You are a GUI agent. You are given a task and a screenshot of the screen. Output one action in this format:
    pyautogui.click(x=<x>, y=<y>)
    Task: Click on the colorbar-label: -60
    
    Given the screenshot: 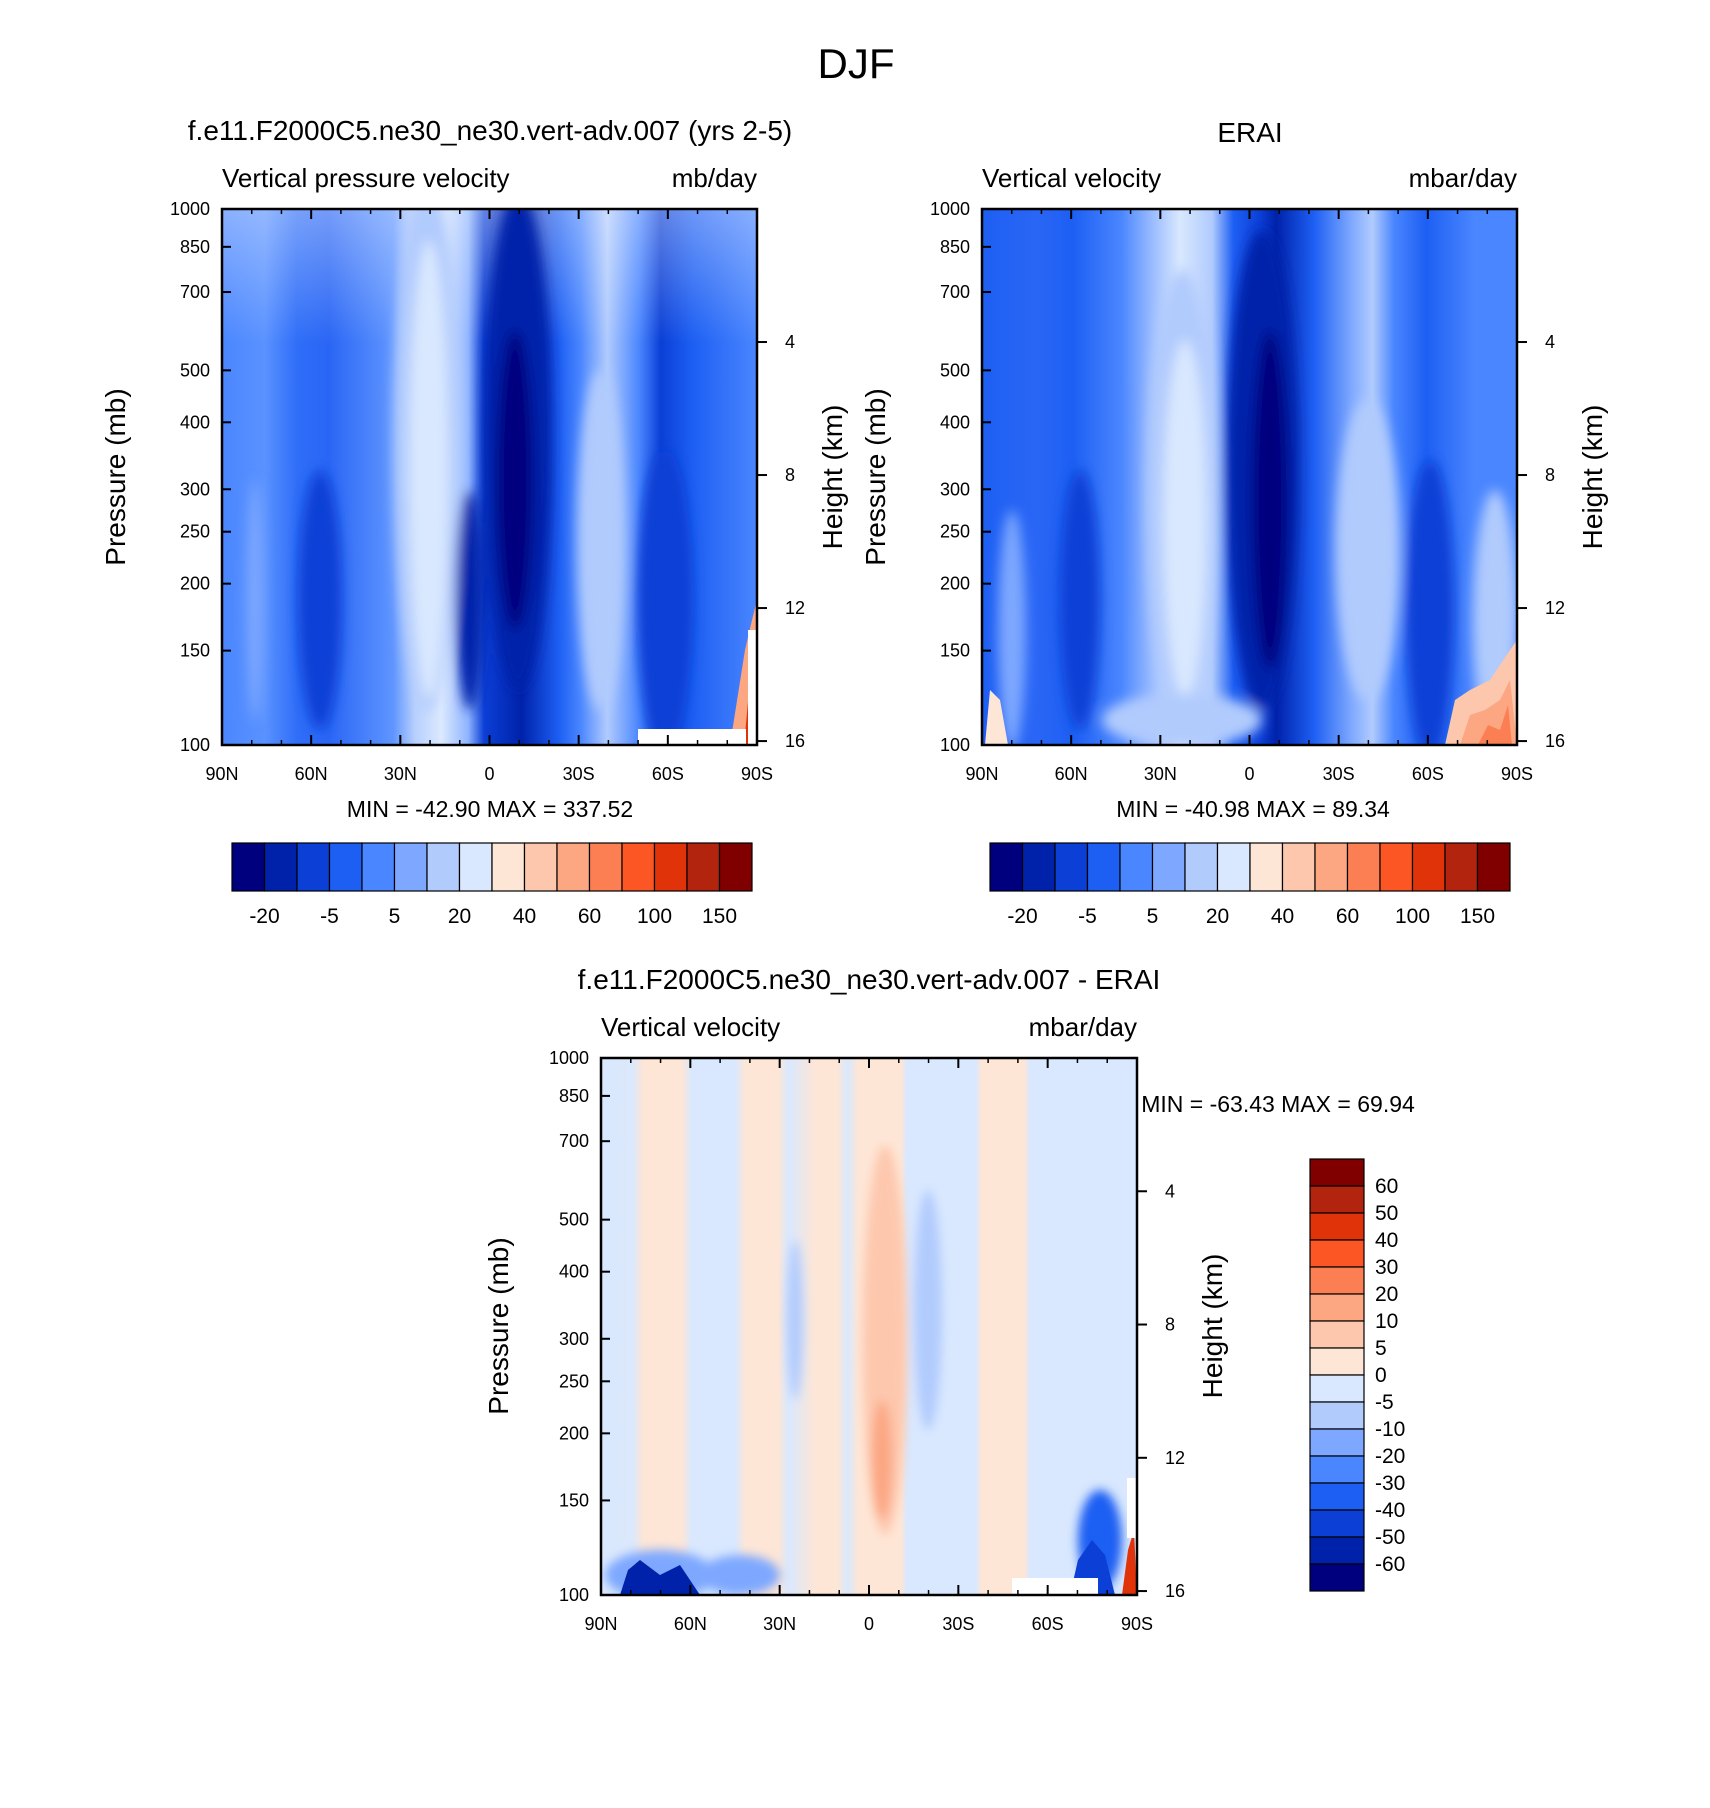 What is the action you would take?
    pyautogui.click(x=1390, y=1564)
    